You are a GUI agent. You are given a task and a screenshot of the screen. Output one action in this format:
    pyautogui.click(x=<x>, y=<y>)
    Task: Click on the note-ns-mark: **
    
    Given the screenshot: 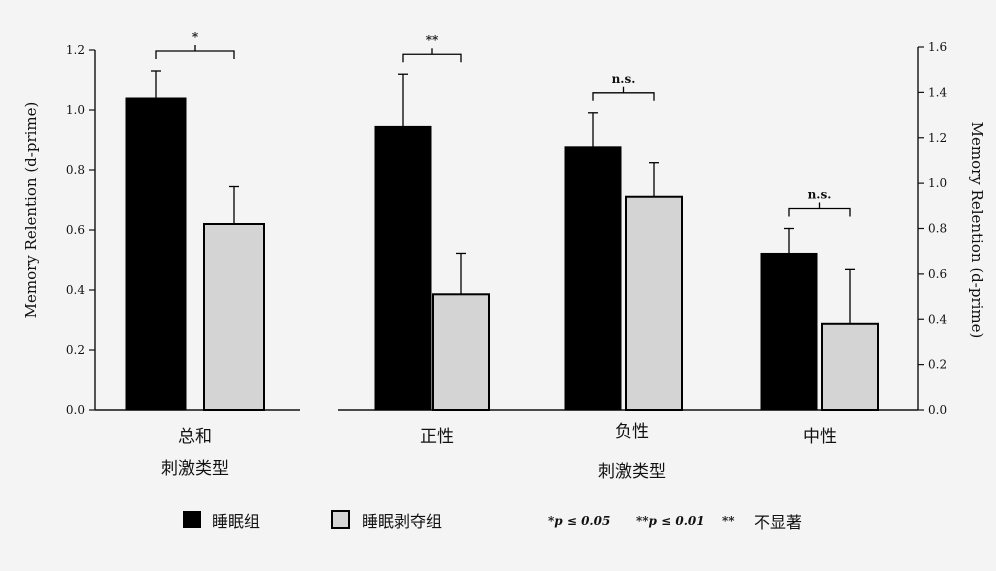 What is the action you would take?
    pyautogui.click(x=728, y=521)
    